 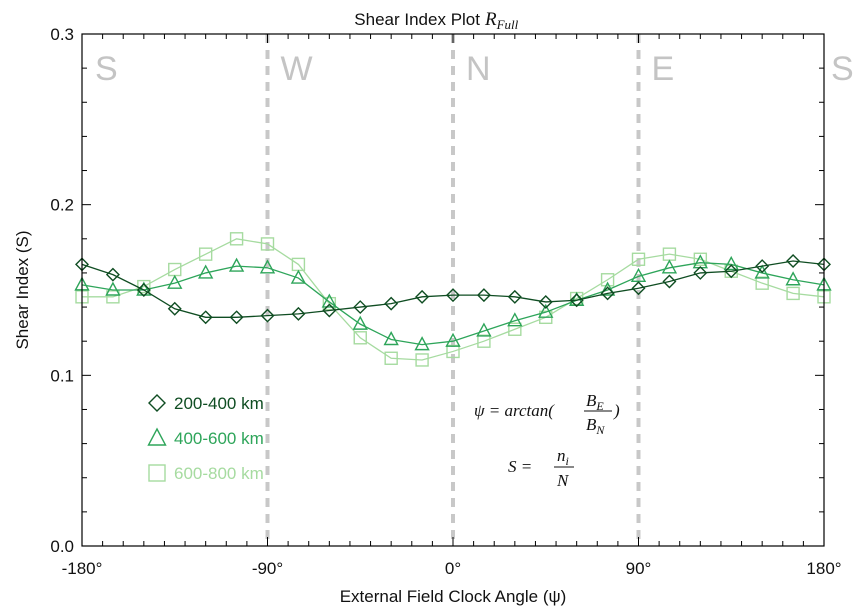 I want to click on chart-title-symbol: RFull, so click(x=501, y=20).